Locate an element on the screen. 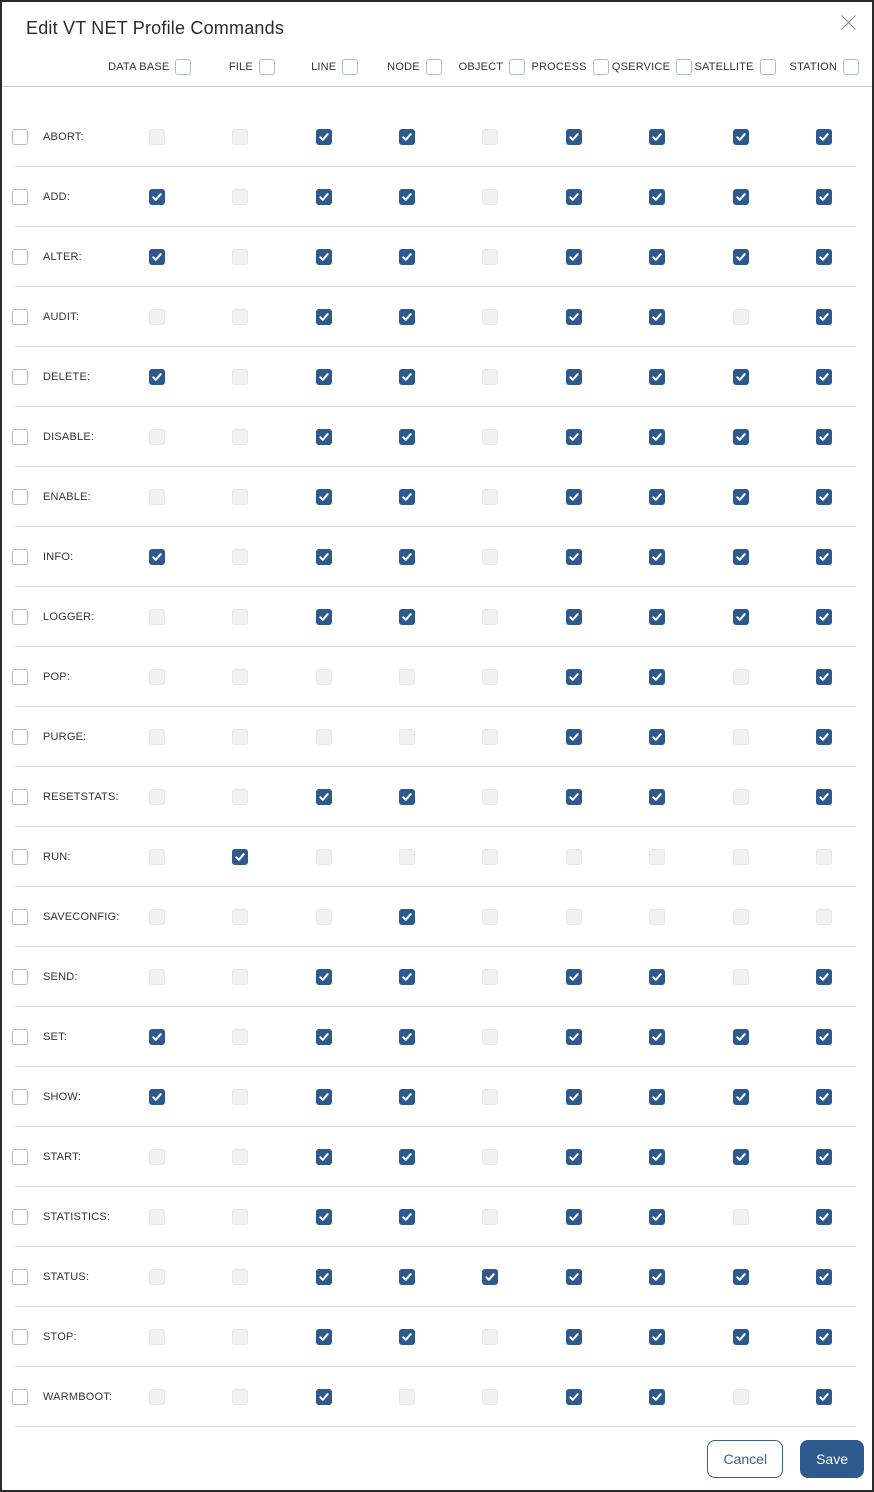 This screenshot has height=1492, width=874. checkbox-run-station is located at coordinates (824, 857).